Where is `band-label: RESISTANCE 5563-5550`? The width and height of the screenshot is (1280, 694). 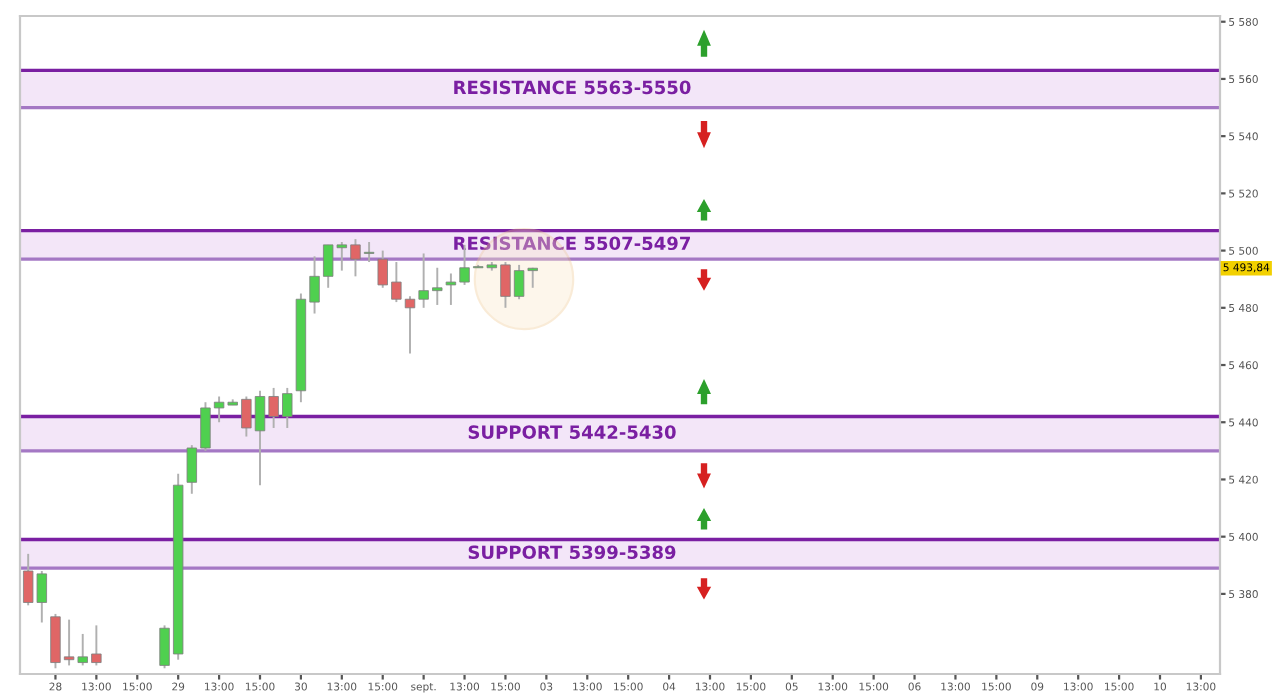
band-label: RESISTANCE 5563-5550 is located at coordinates (572, 87).